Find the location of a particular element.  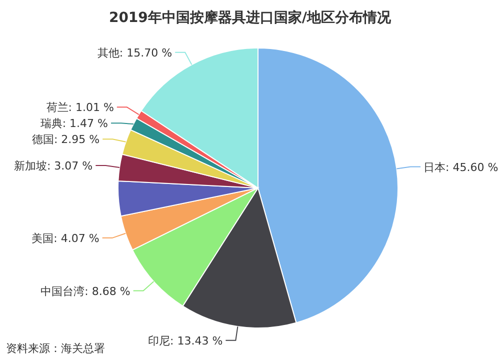

slice-label: 美国: 4.07 % is located at coordinates (66, 238).